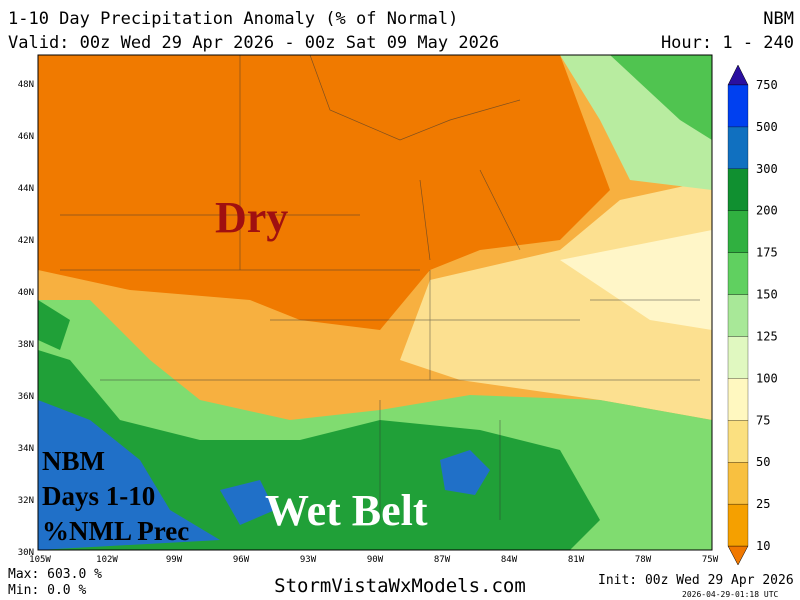 The image size is (800, 600). What do you see at coordinates (778, 19) in the screenshot?
I see `model: NBM` at bounding box center [778, 19].